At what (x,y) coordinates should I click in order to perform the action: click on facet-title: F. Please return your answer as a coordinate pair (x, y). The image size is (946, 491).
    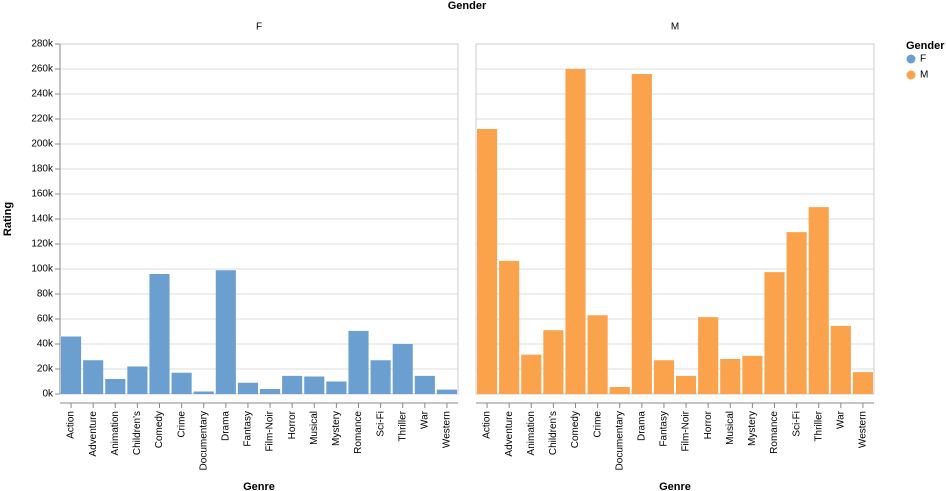
    Looking at the image, I should click on (259, 27).